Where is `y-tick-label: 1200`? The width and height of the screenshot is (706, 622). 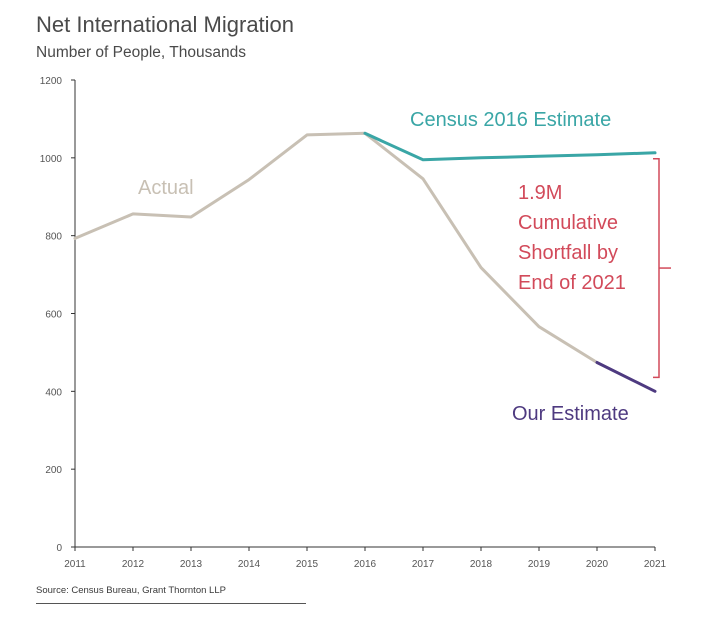
y-tick-label: 1200 is located at coordinates (51, 81).